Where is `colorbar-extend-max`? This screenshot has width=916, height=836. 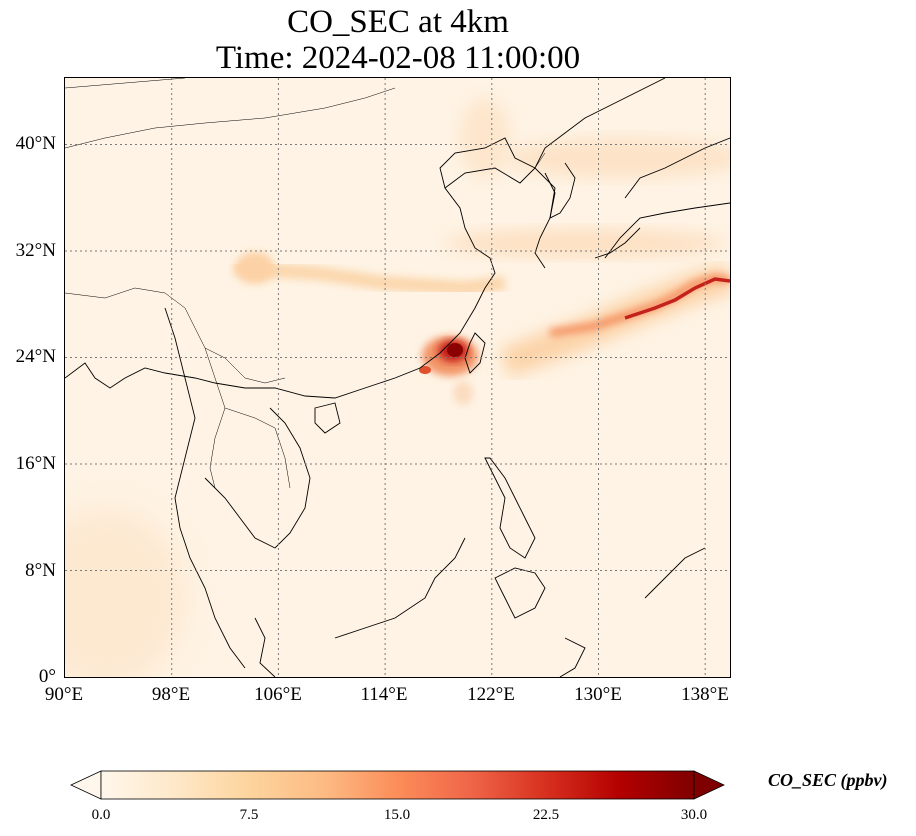 colorbar-extend-max is located at coordinates (709, 785).